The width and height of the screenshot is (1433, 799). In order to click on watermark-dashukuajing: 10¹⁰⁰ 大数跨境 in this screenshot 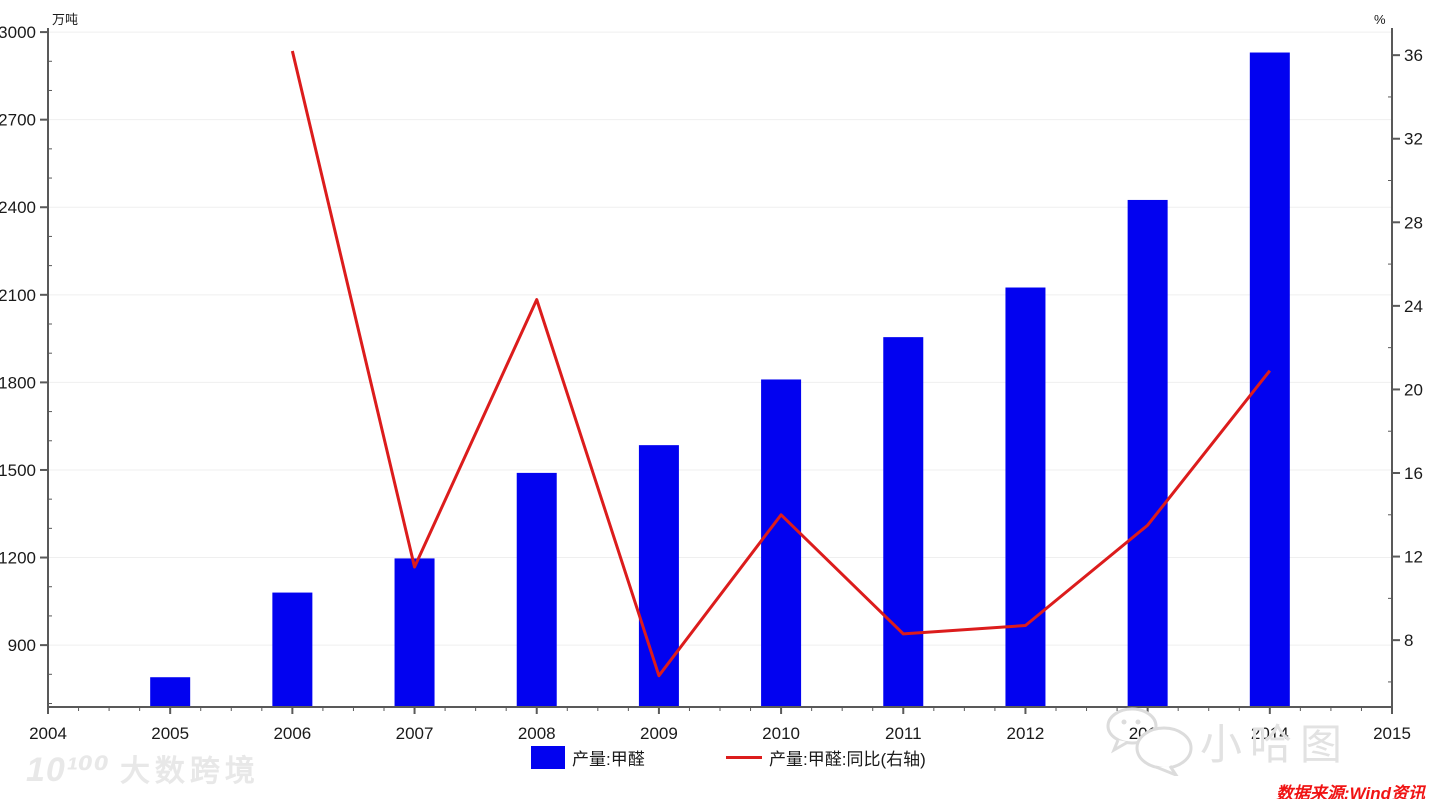, I will do `click(143, 768)`.